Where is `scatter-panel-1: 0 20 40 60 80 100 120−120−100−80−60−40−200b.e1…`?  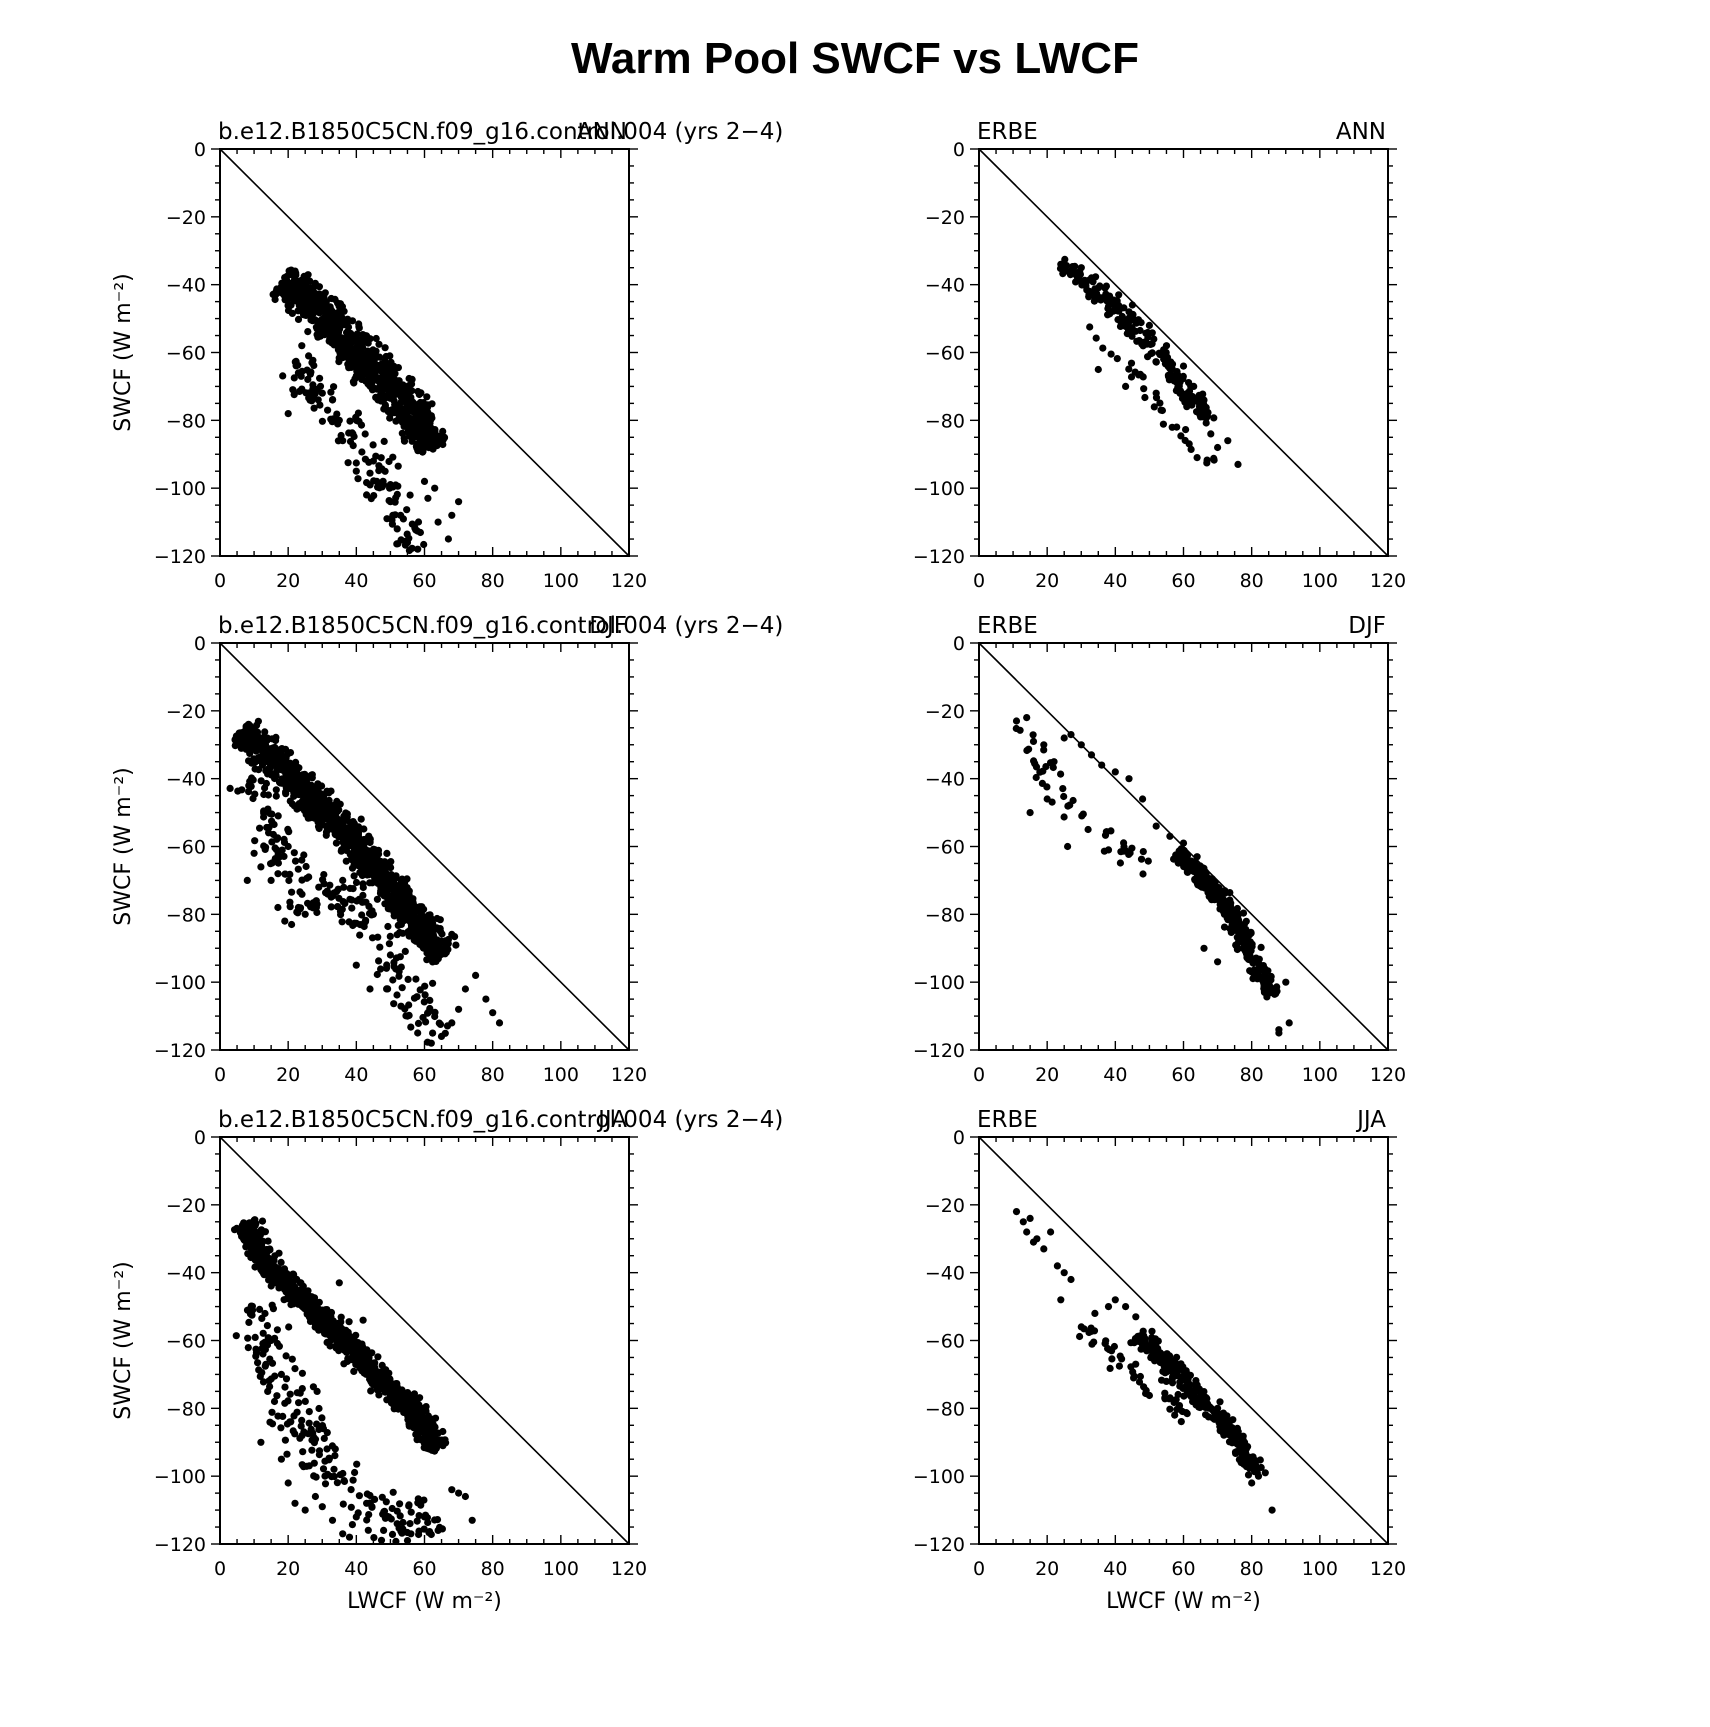
scatter-panel-1: 0 20 40 60 80 100 120−120−100−80−60−40−200b.e1… is located at coordinates (447, 355).